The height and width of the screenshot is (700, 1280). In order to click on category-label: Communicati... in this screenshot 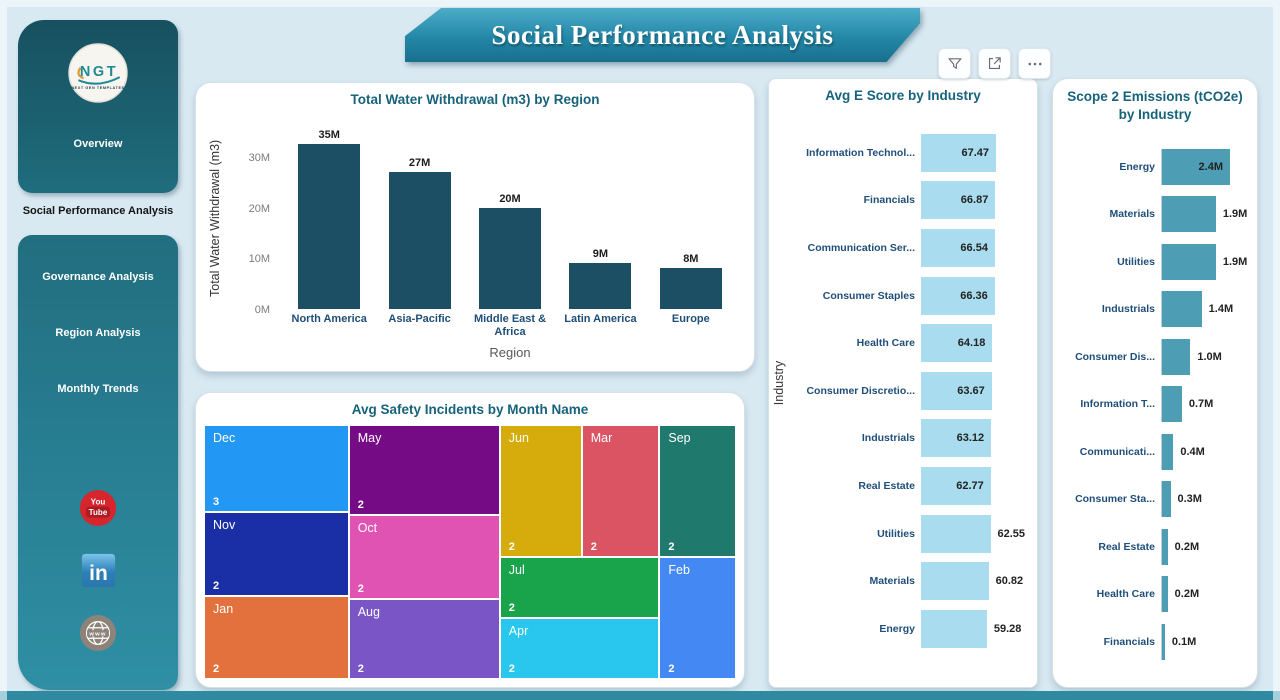, I will do `click(1117, 451)`.